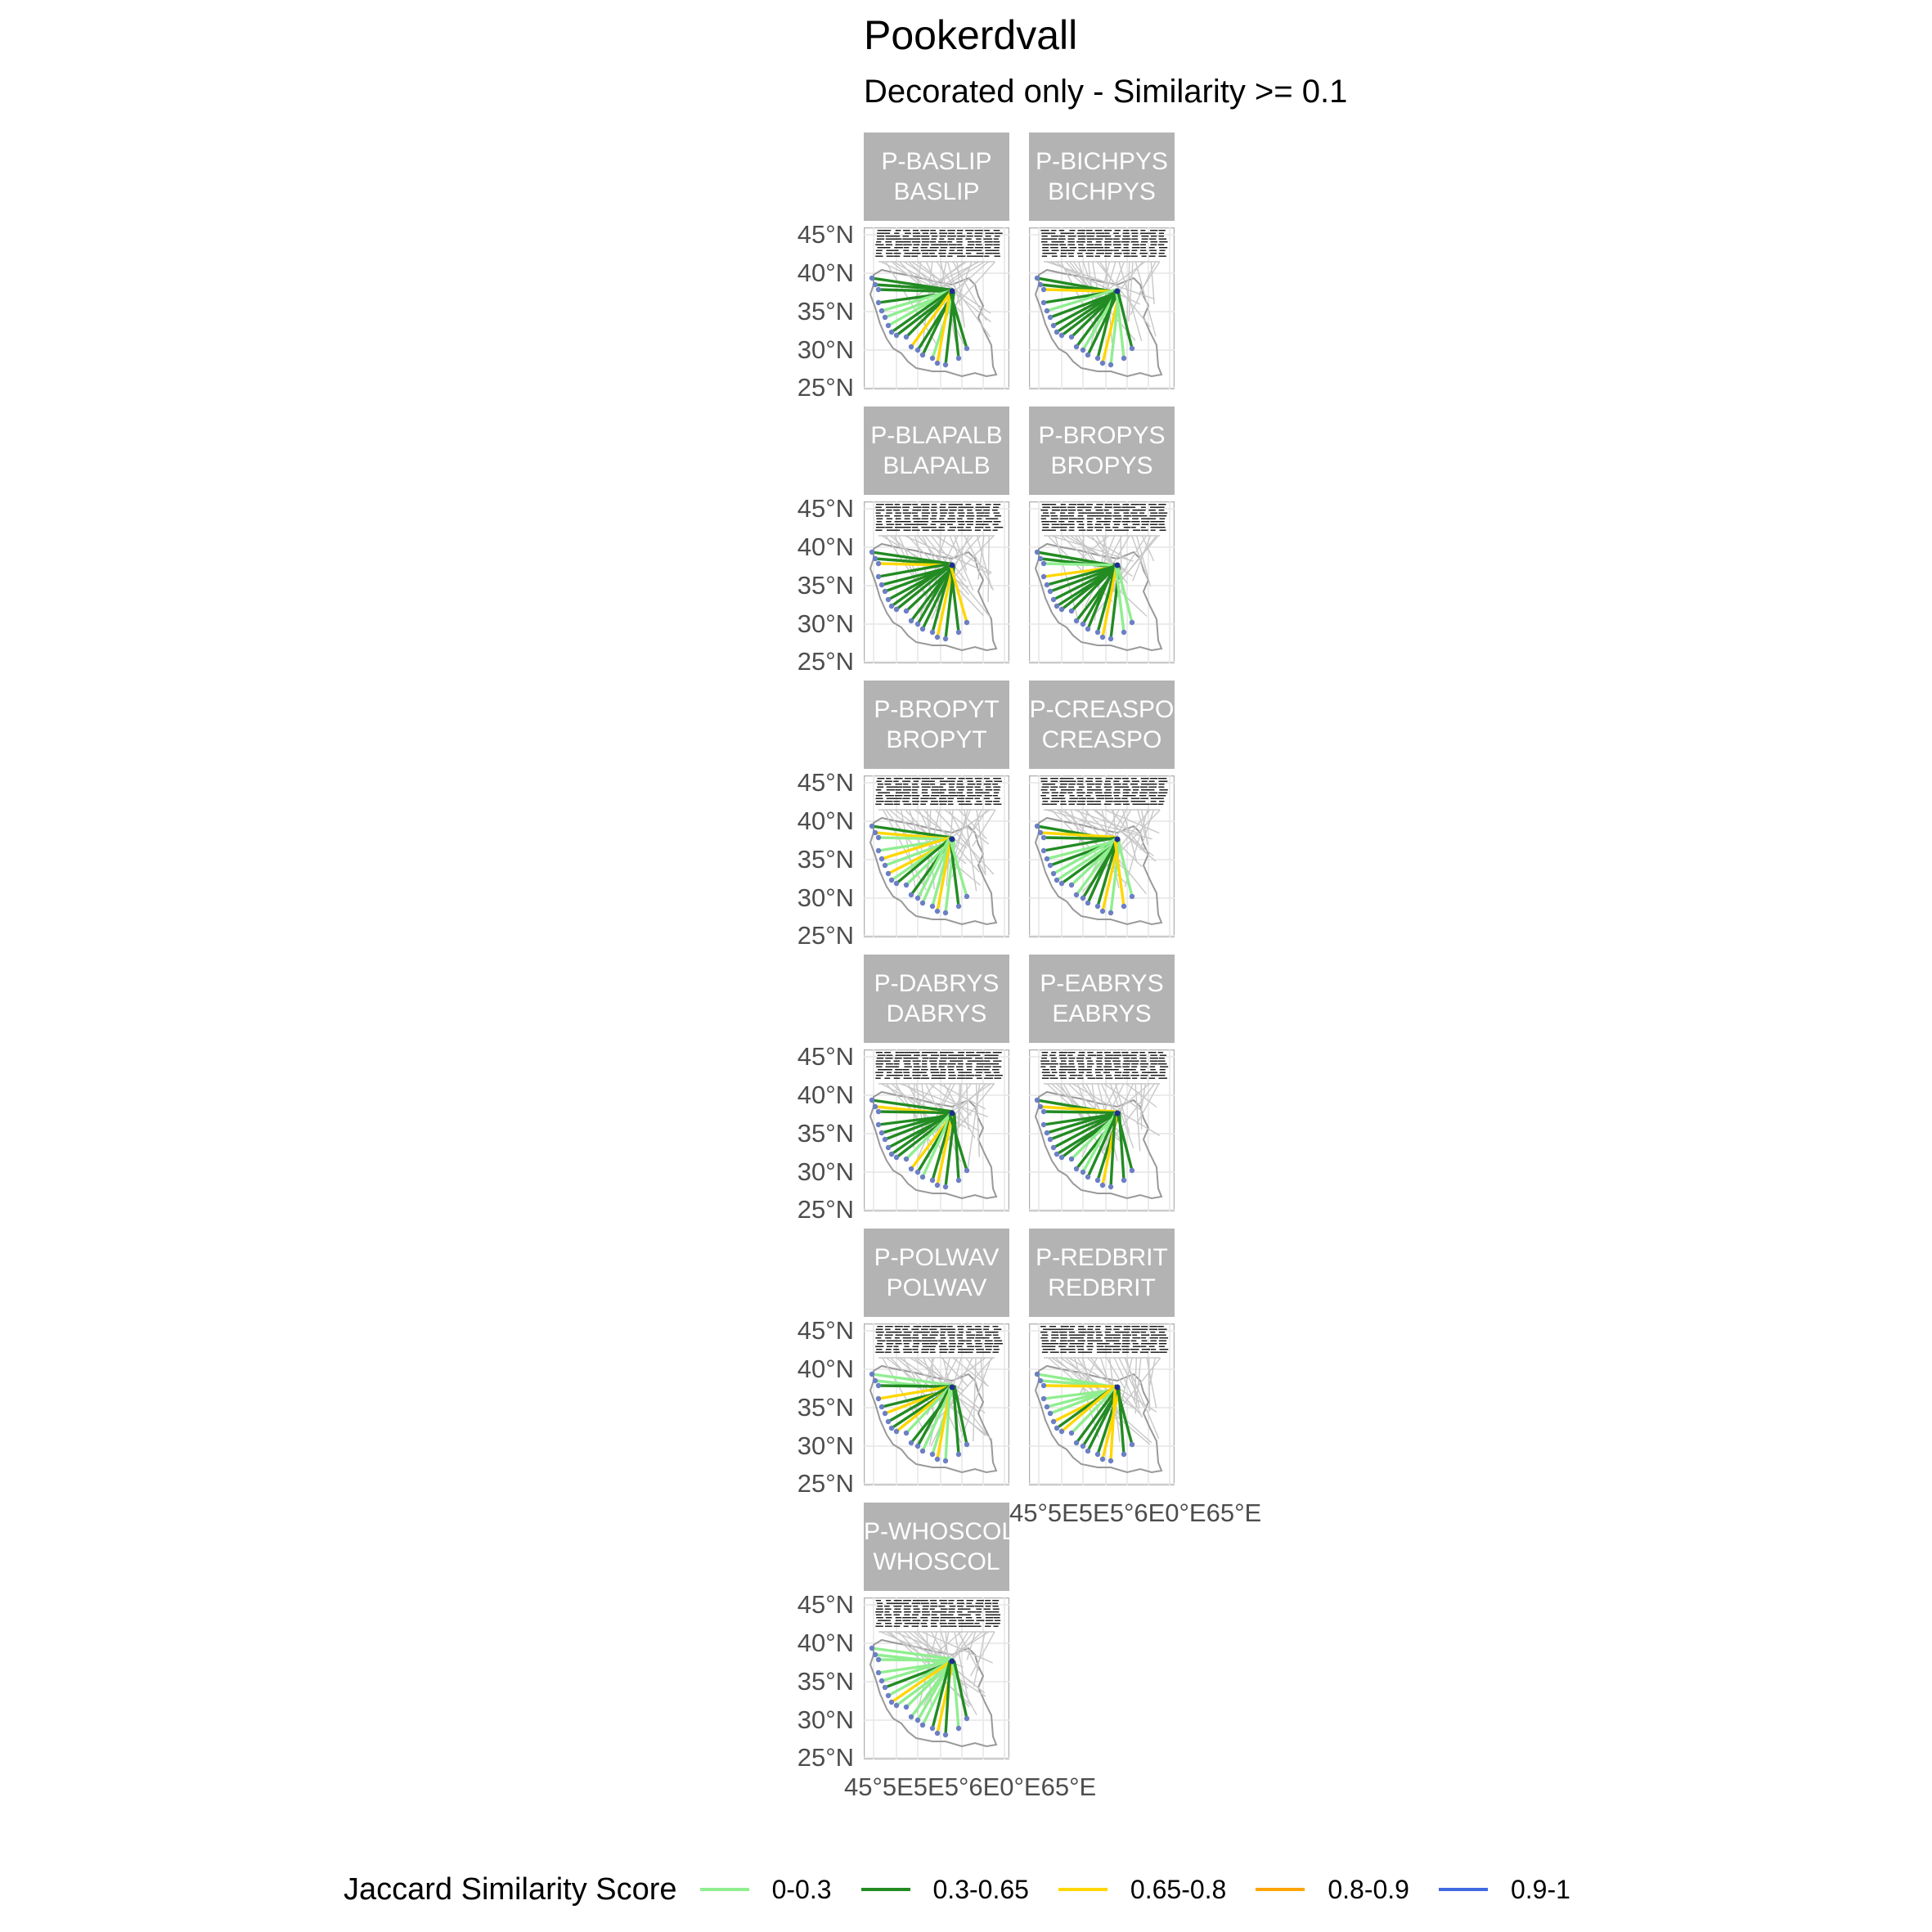 This screenshot has width=1932, height=1932. What do you see at coordinates (1102, 1273) in the screenshot?
I see `facet-strip: P-REDBRIT REDBRIT` at bounding box center [1102, 1273].